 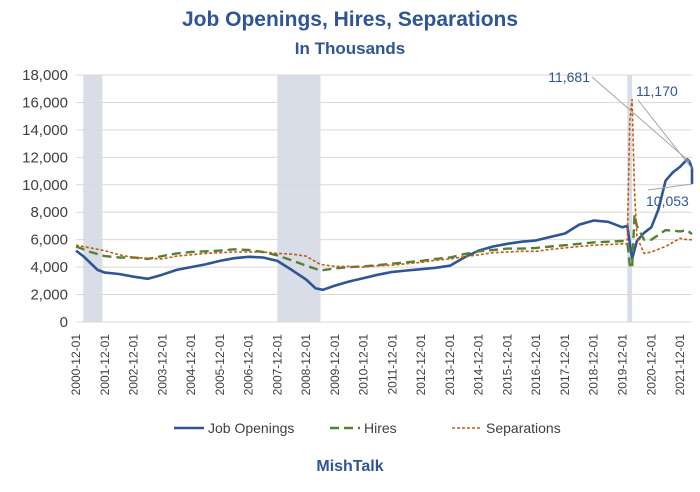 What do you see at coordinates (622, 365) in the screenshot?
I see `x-tick-label: 2019-12-01` at bounding box center [622, 365].